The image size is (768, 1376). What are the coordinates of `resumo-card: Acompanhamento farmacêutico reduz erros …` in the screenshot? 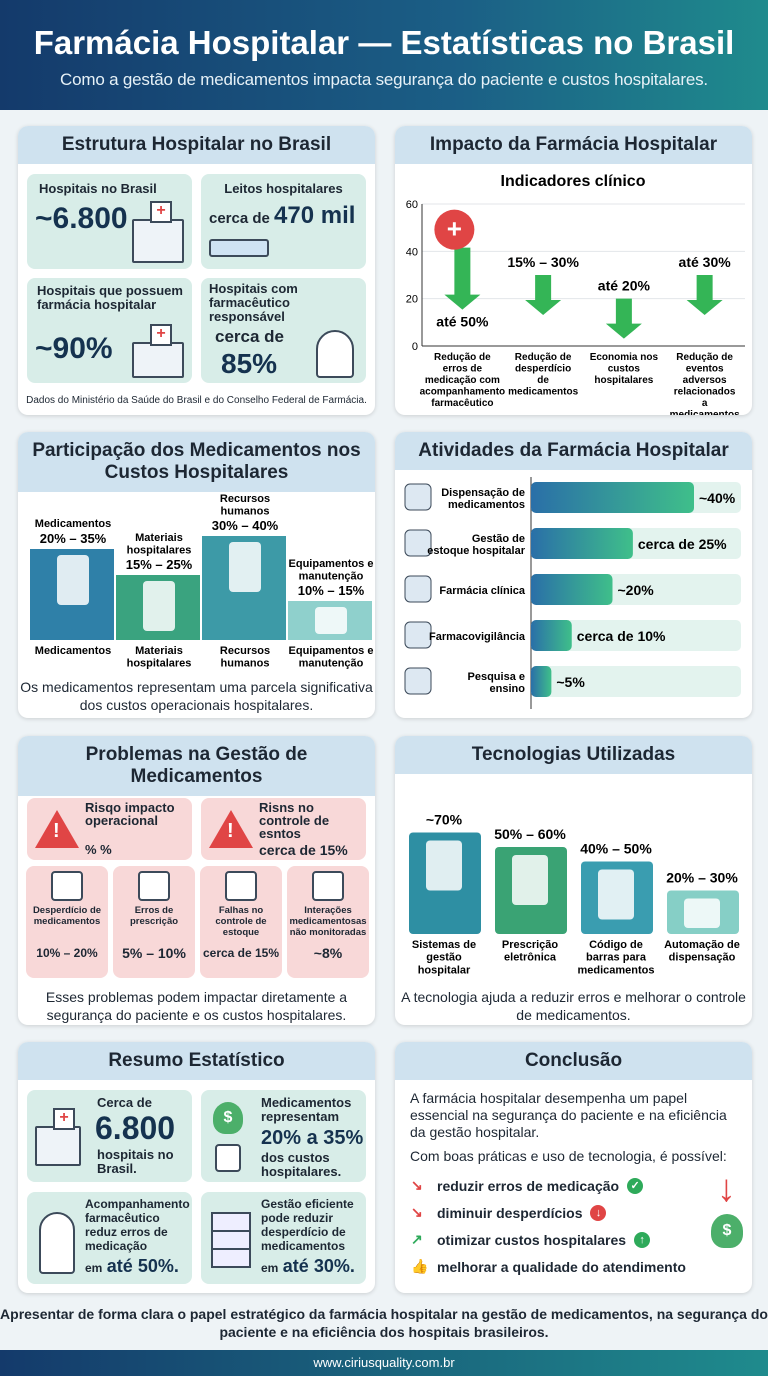 It's located at (109, 1238).